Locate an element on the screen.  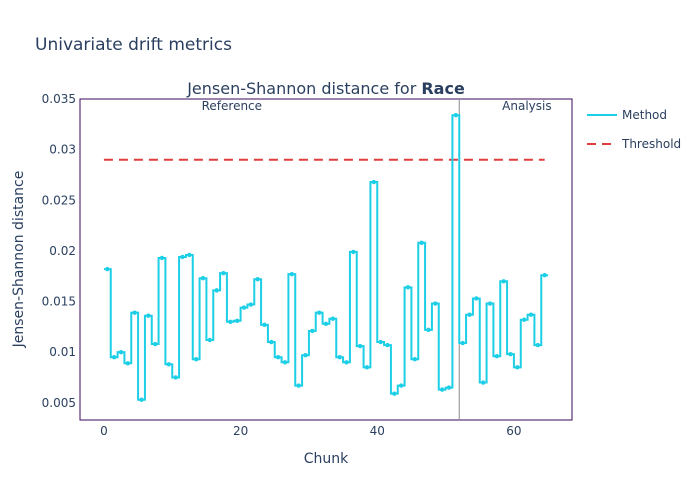
x-tick-label: 40 is located at coordinates (377, 431).